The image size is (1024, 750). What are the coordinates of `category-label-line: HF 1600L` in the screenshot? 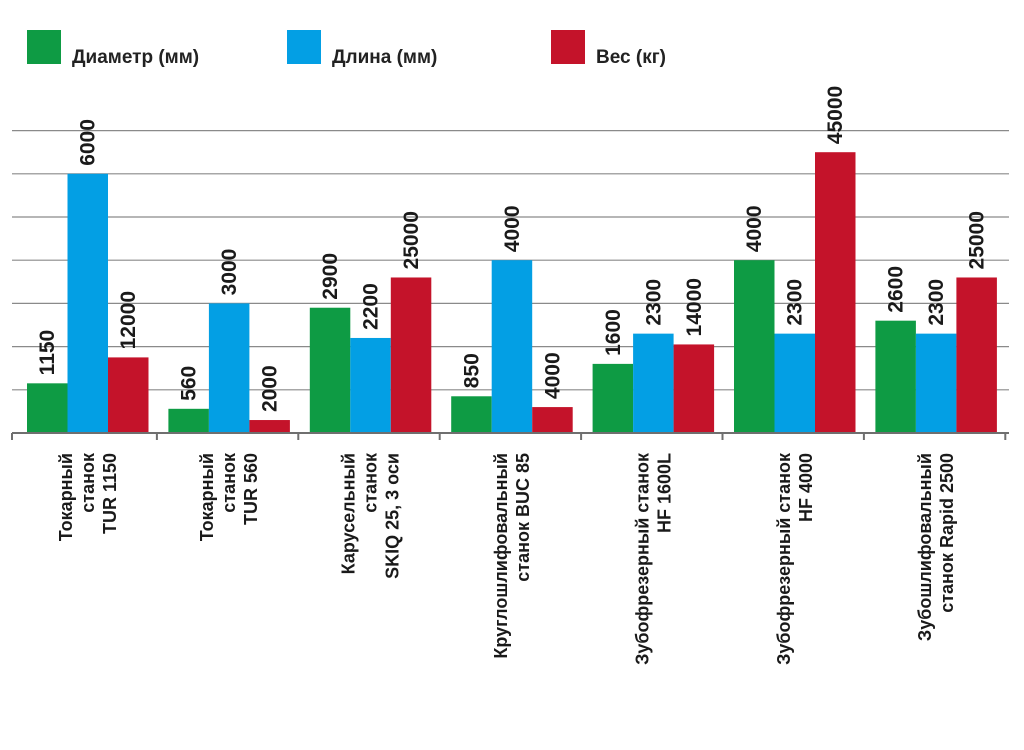 It's located at (664, 493).